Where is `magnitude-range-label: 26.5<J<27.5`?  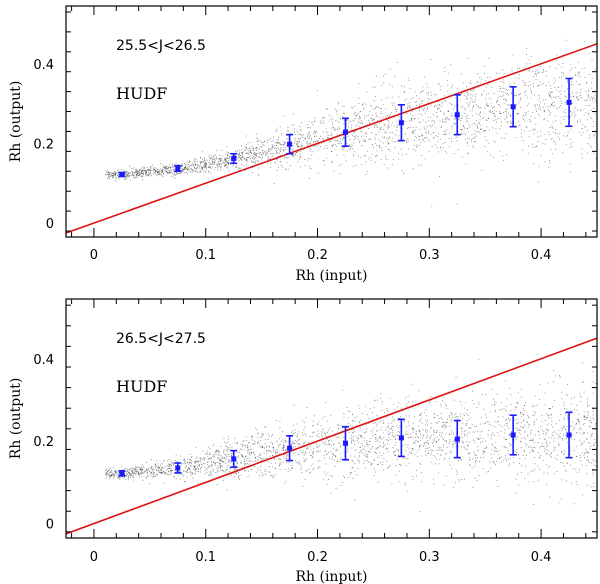 magnitude-range-label: 26.5<J<27.5 is located at coordinates (161, 339).